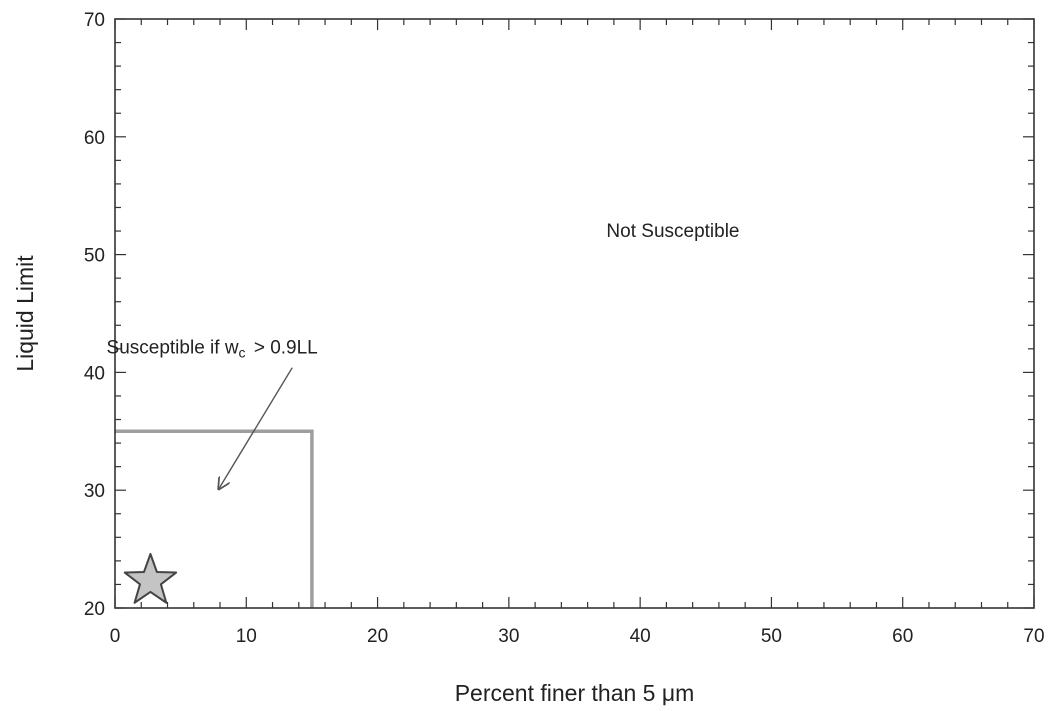  What do you see at coordinates (115, 636) in the screenshot?
I see `x-tick-label: 0` at bounding box center [115, 636].